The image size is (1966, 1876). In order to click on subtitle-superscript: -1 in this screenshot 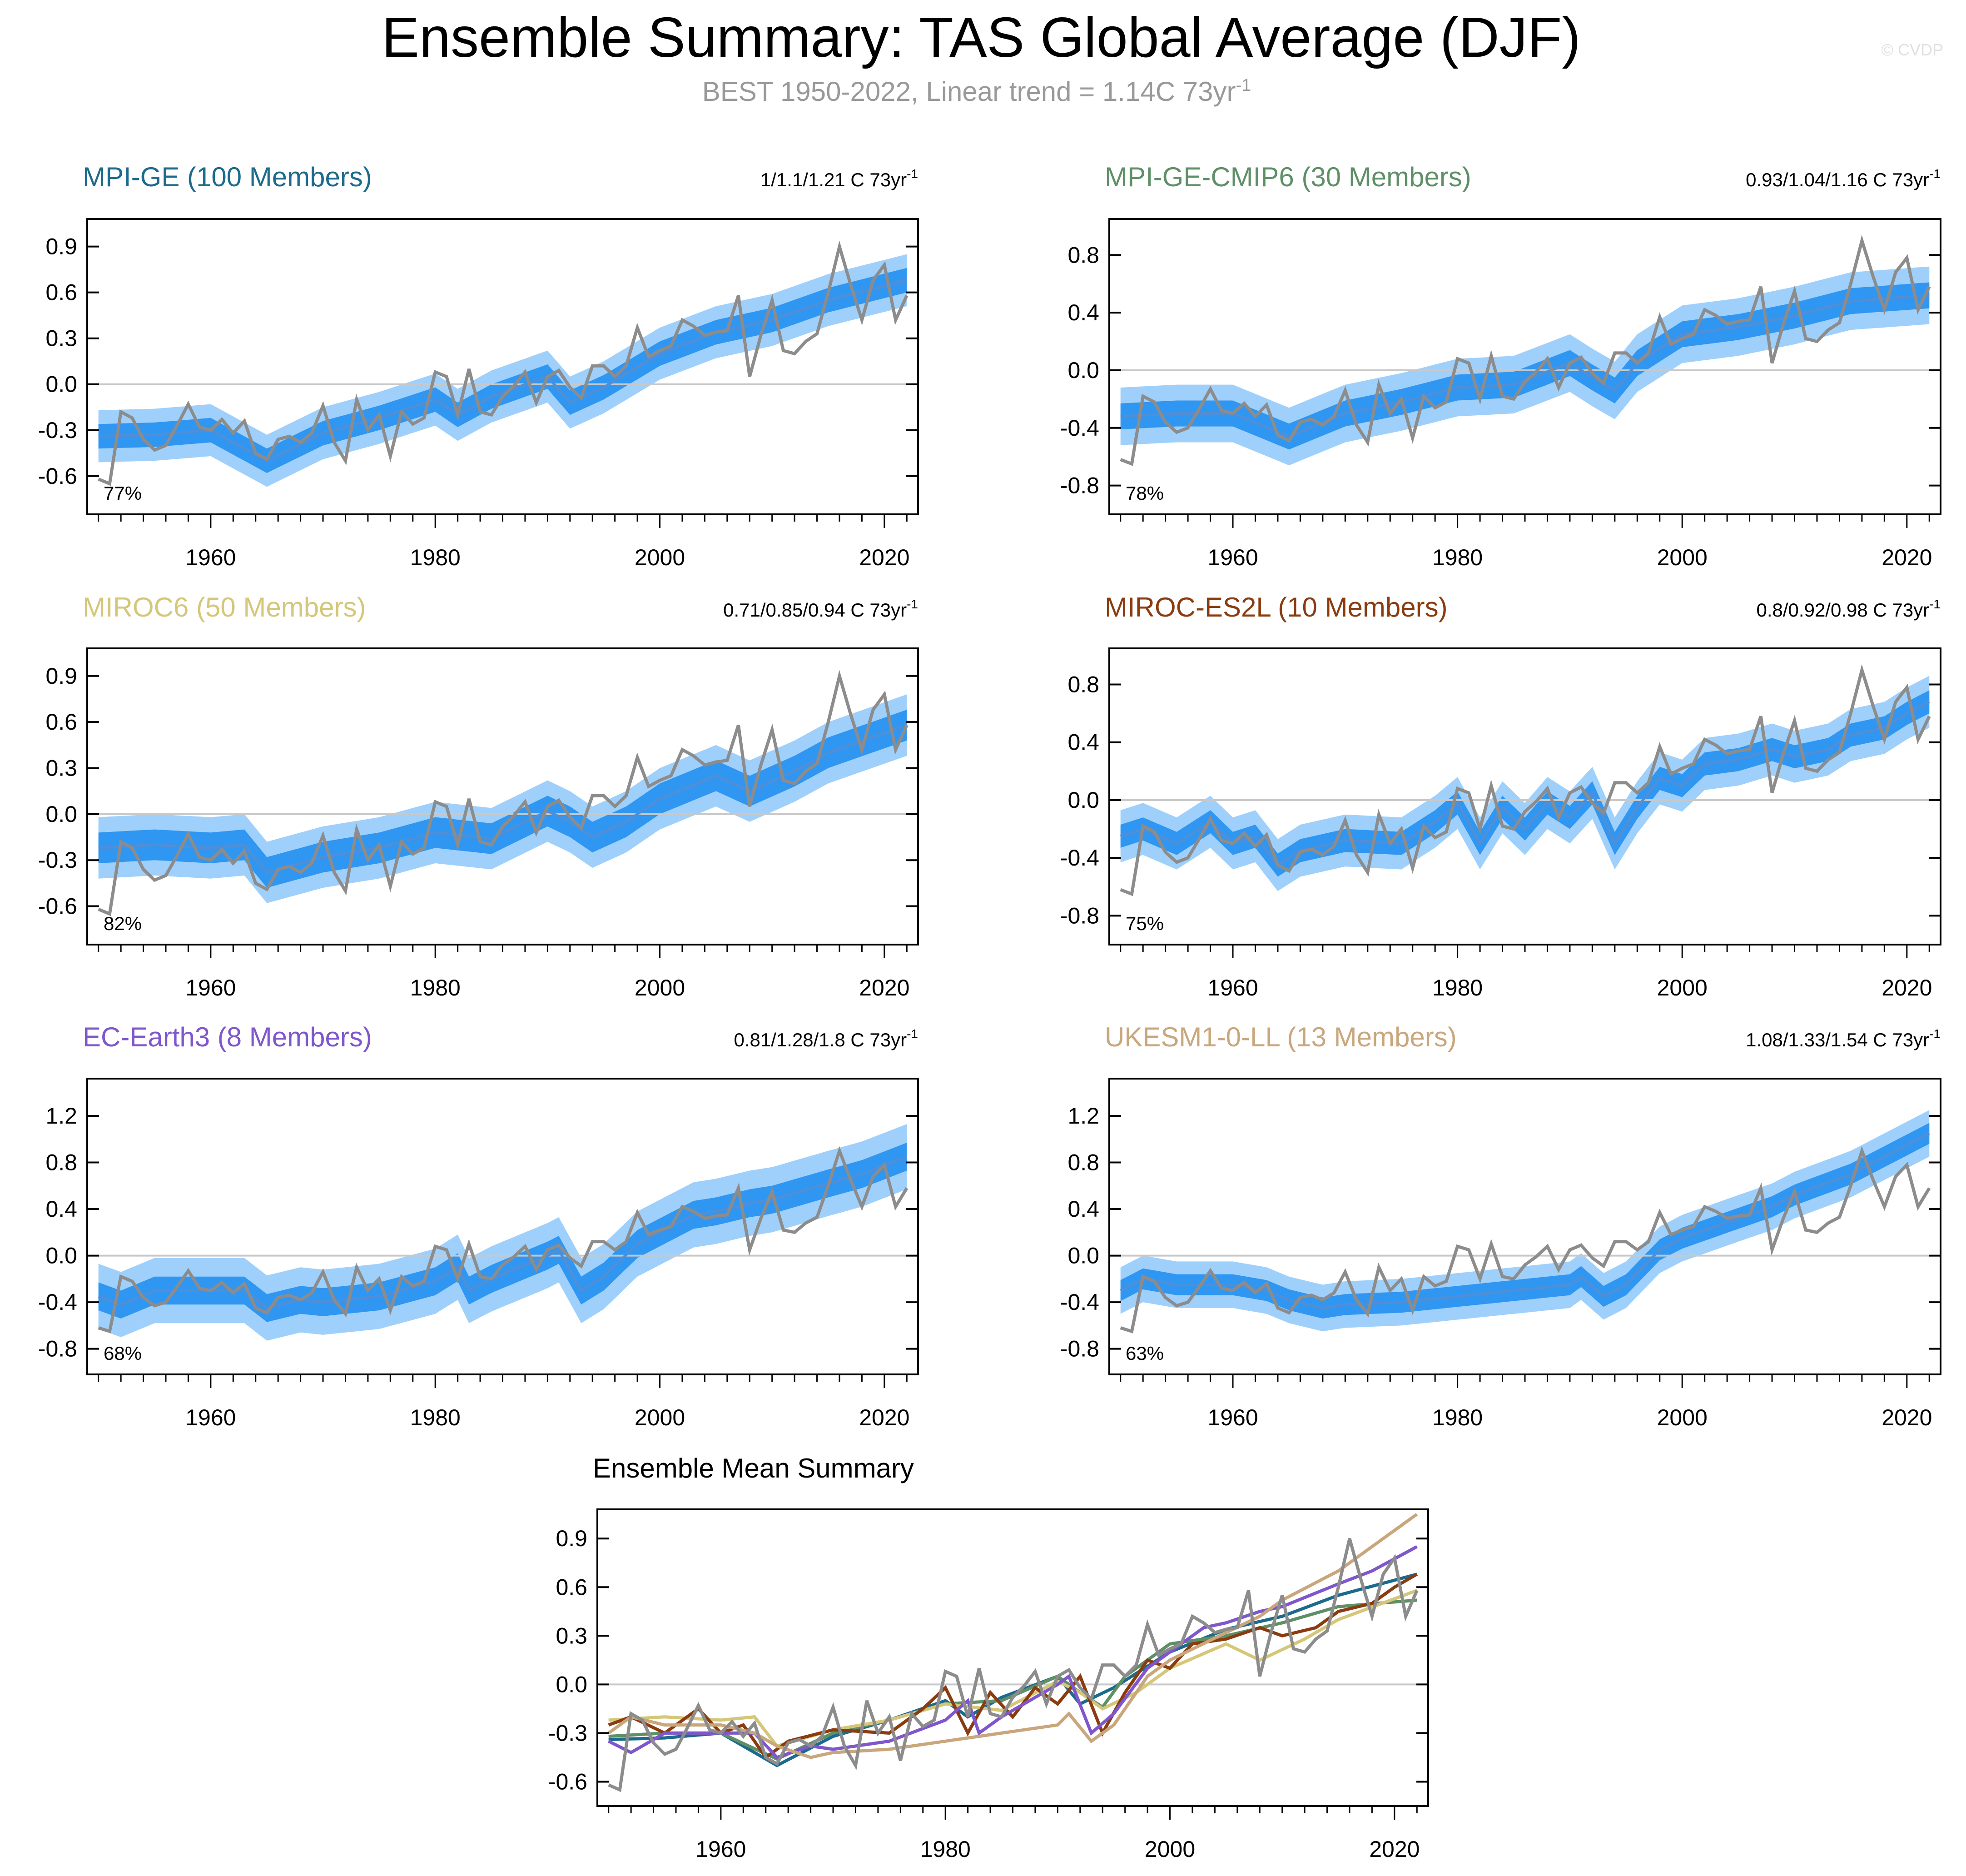, I will do `click(1243, 85)`.